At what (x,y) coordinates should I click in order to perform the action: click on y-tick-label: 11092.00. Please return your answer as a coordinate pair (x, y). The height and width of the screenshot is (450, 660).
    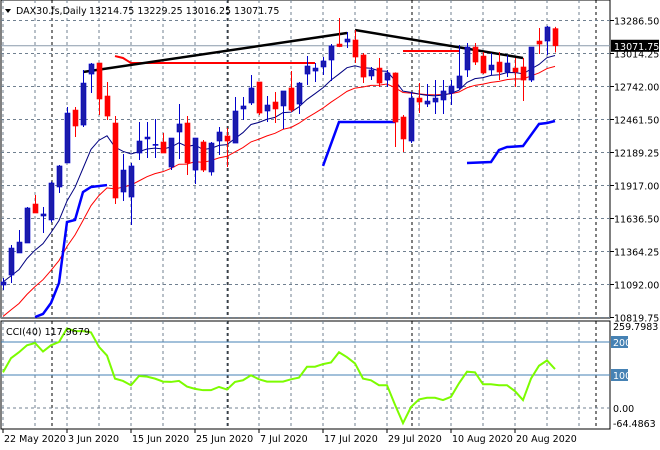
    Looking at the image, I should click on (636, 286).